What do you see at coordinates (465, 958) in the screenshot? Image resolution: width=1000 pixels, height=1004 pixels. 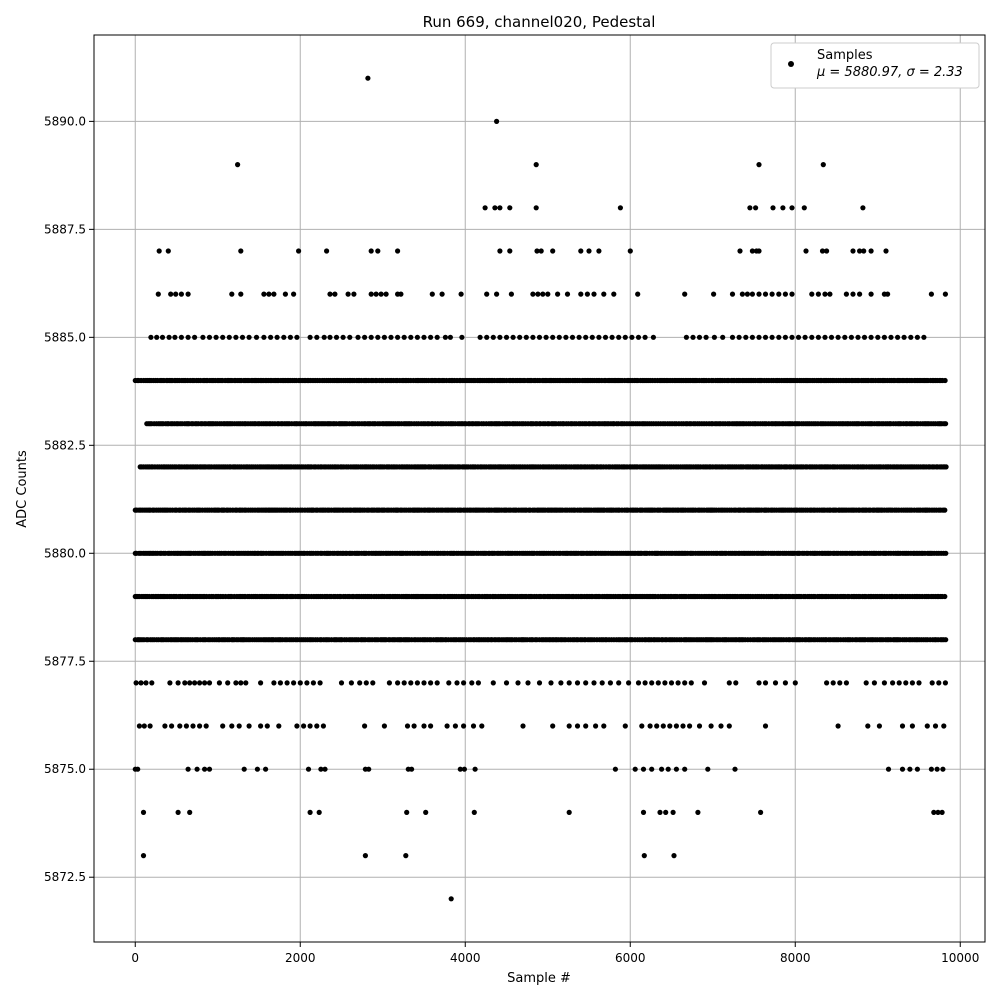 I see `x-tick-label: 4000` at bounding box center [465, 958].